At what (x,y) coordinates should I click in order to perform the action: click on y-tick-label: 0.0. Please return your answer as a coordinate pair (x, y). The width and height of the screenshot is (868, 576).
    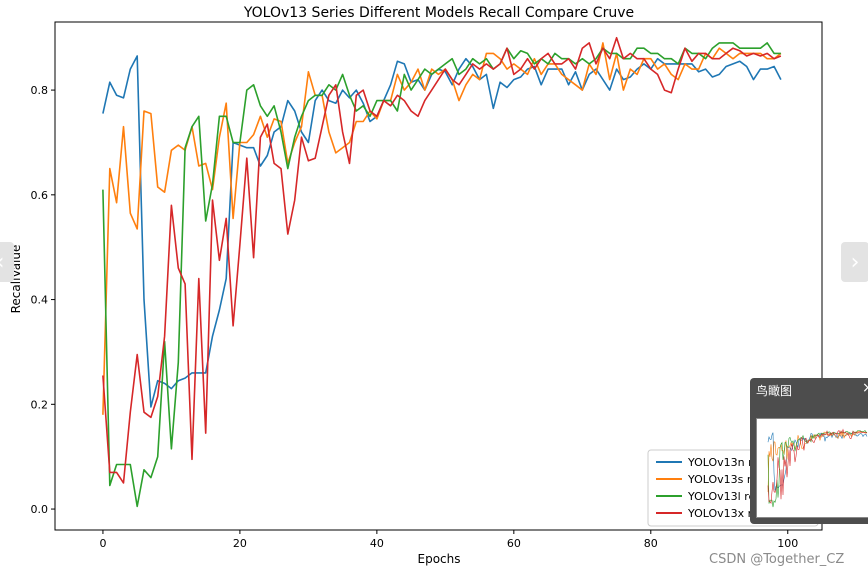
    Looking at the image, I should click on (40, 509).